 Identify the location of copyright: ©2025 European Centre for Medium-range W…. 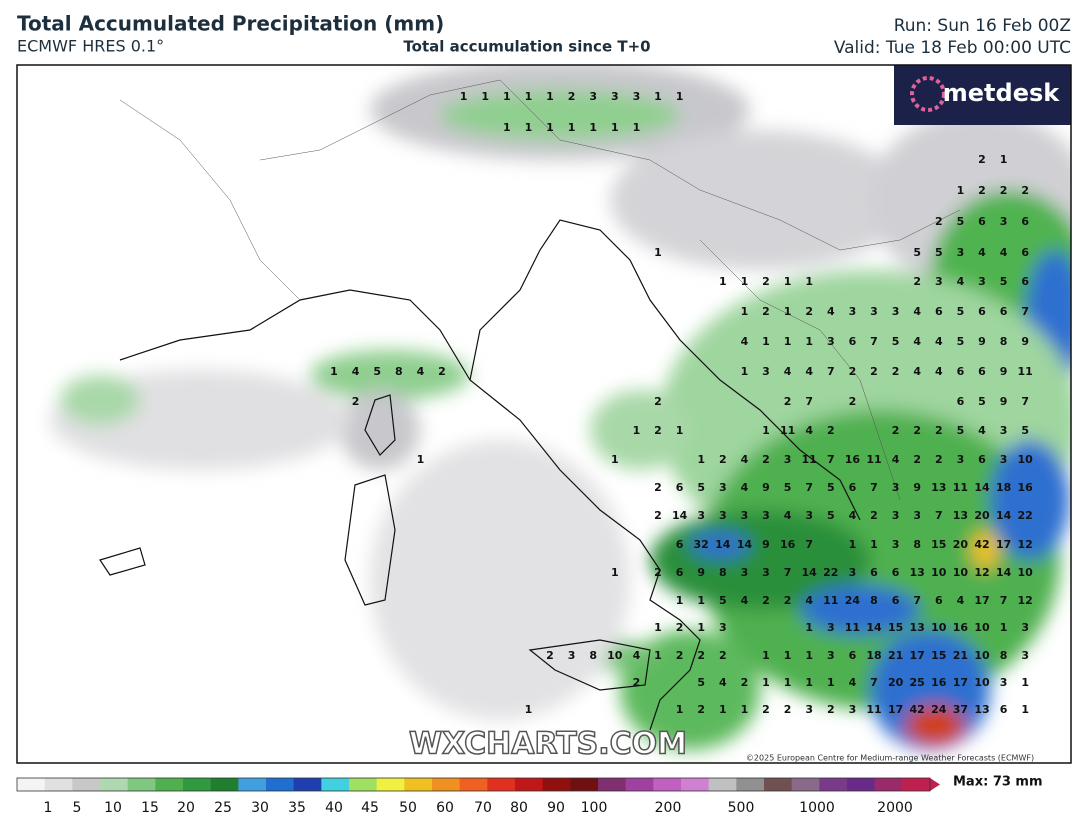
(890, 758).